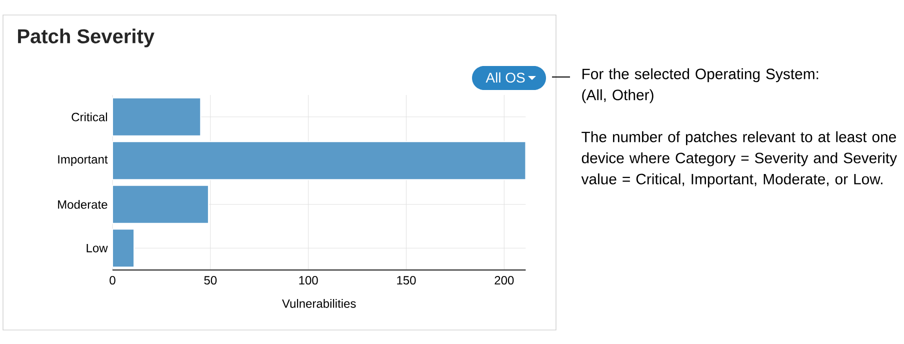 This screenshot has height=344, width=904. What do you see at coordinates (700, 75) in the screenshot?
I see `text: For the selected Operating System:` at bounding box center [700, 75].